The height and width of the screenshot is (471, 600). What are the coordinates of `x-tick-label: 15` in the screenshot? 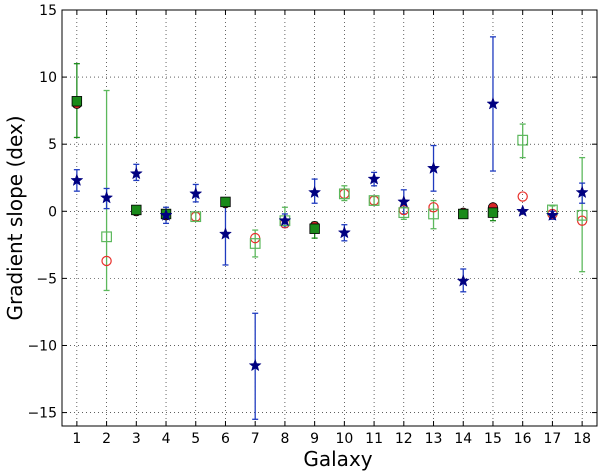 It's located at (493, 439).